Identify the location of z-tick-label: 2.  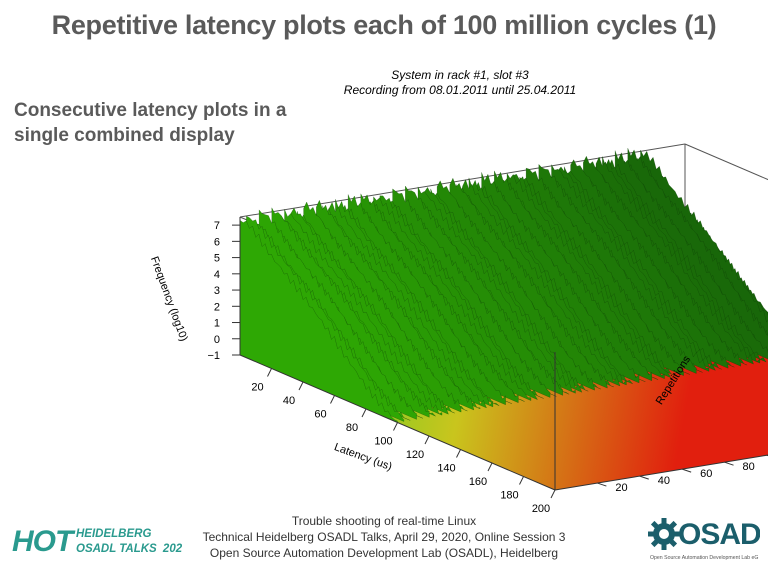
(217, 307).